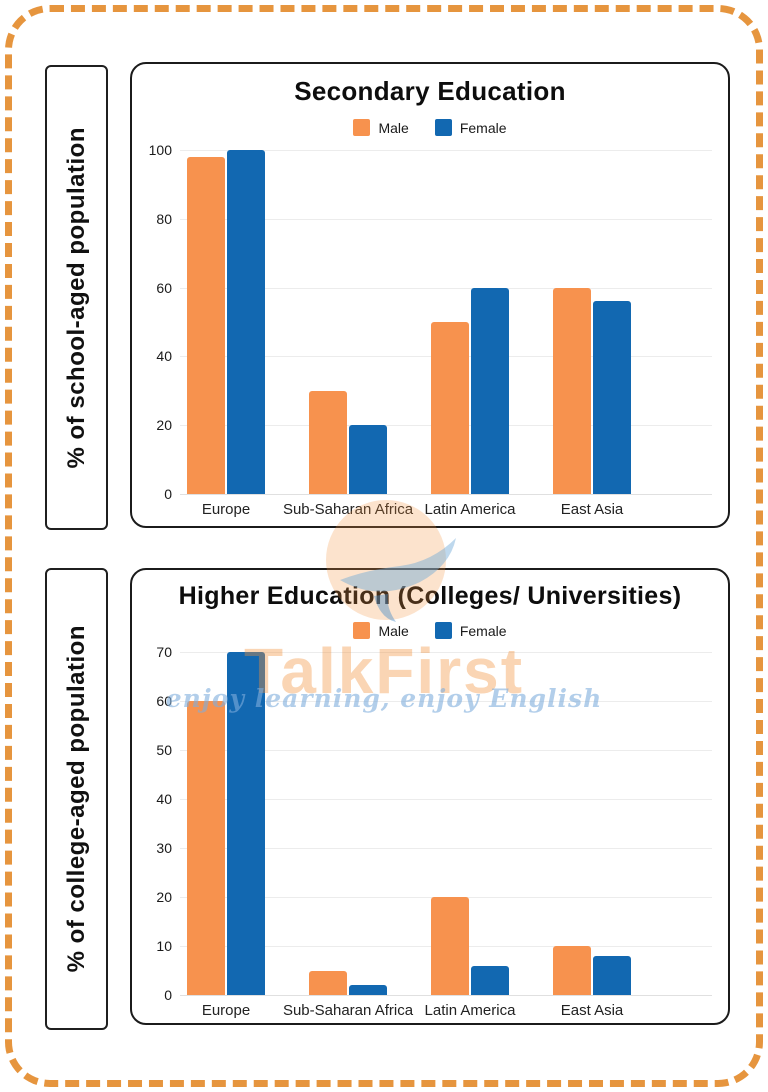 This screenshot has width=768, height=1092. What do you see at coordinates (446, 150) in the screenshot?
I see `gridline-y100` at bounding box center [446, 150].